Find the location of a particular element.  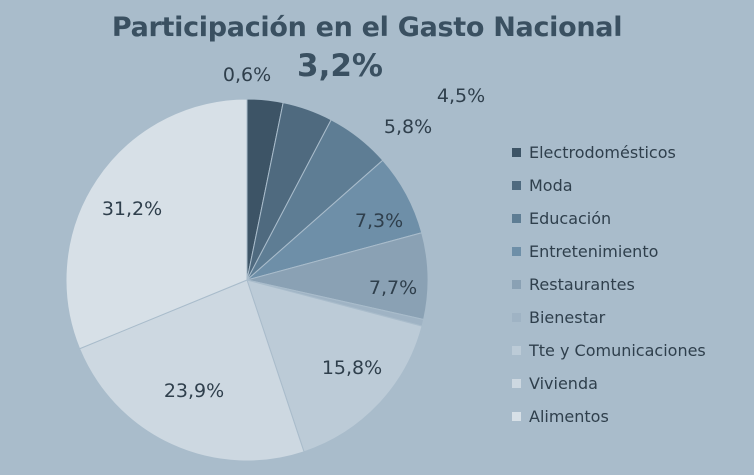

legend-label: Vivienda is located at coordinates (563, 383).